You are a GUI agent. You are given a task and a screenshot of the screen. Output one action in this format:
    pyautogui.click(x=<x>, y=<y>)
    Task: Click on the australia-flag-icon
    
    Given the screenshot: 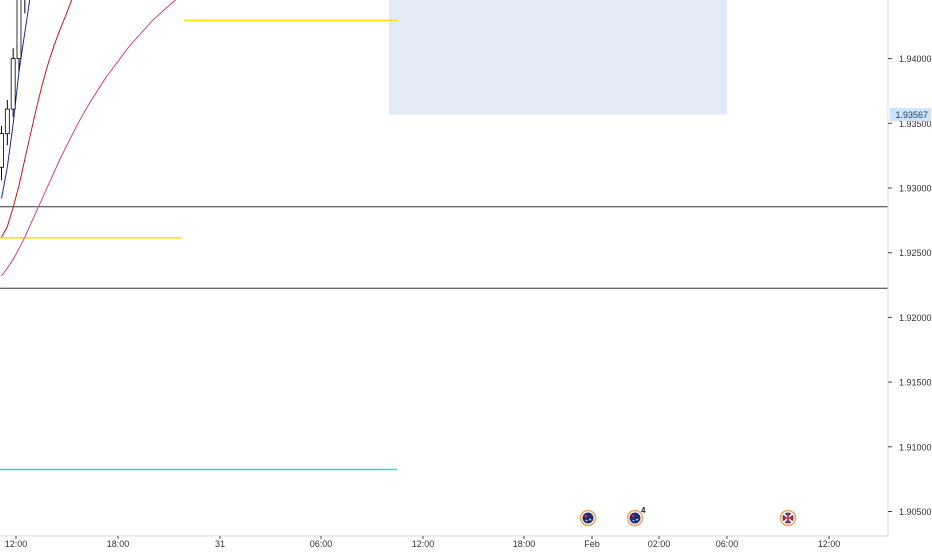 What is the action you would take?
    pyautogui.click(x=588, y=518)
    